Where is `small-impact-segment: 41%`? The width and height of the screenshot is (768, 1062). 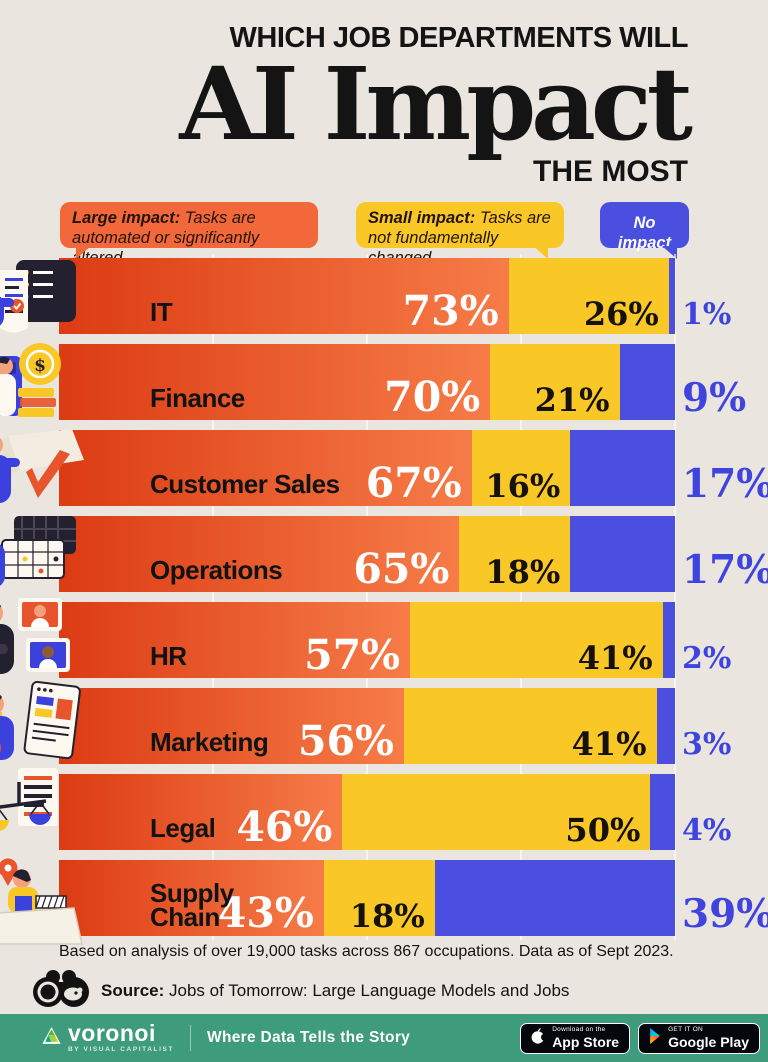 small-impact-segment: 41% is located at coordinates (536, 640).